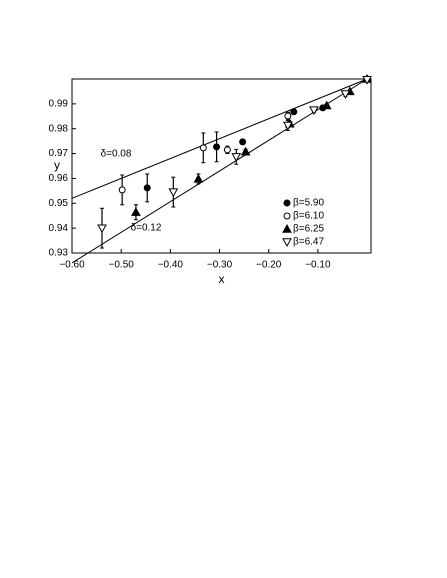 The width and height of the screenshot is (447, 578). I want to click on legend-label: β=6.10, so click(308, 216).